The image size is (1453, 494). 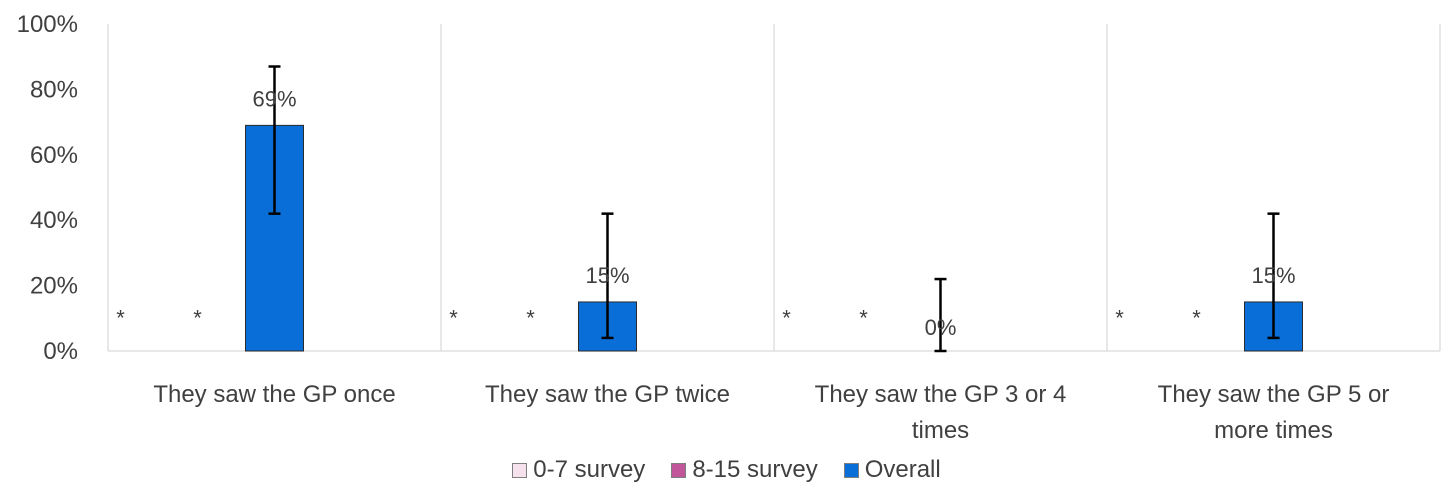 What do you see at coordinates (851, 470) in the screenshot?
I see `legend-swatch-overall` at bounding box center [851, 470].